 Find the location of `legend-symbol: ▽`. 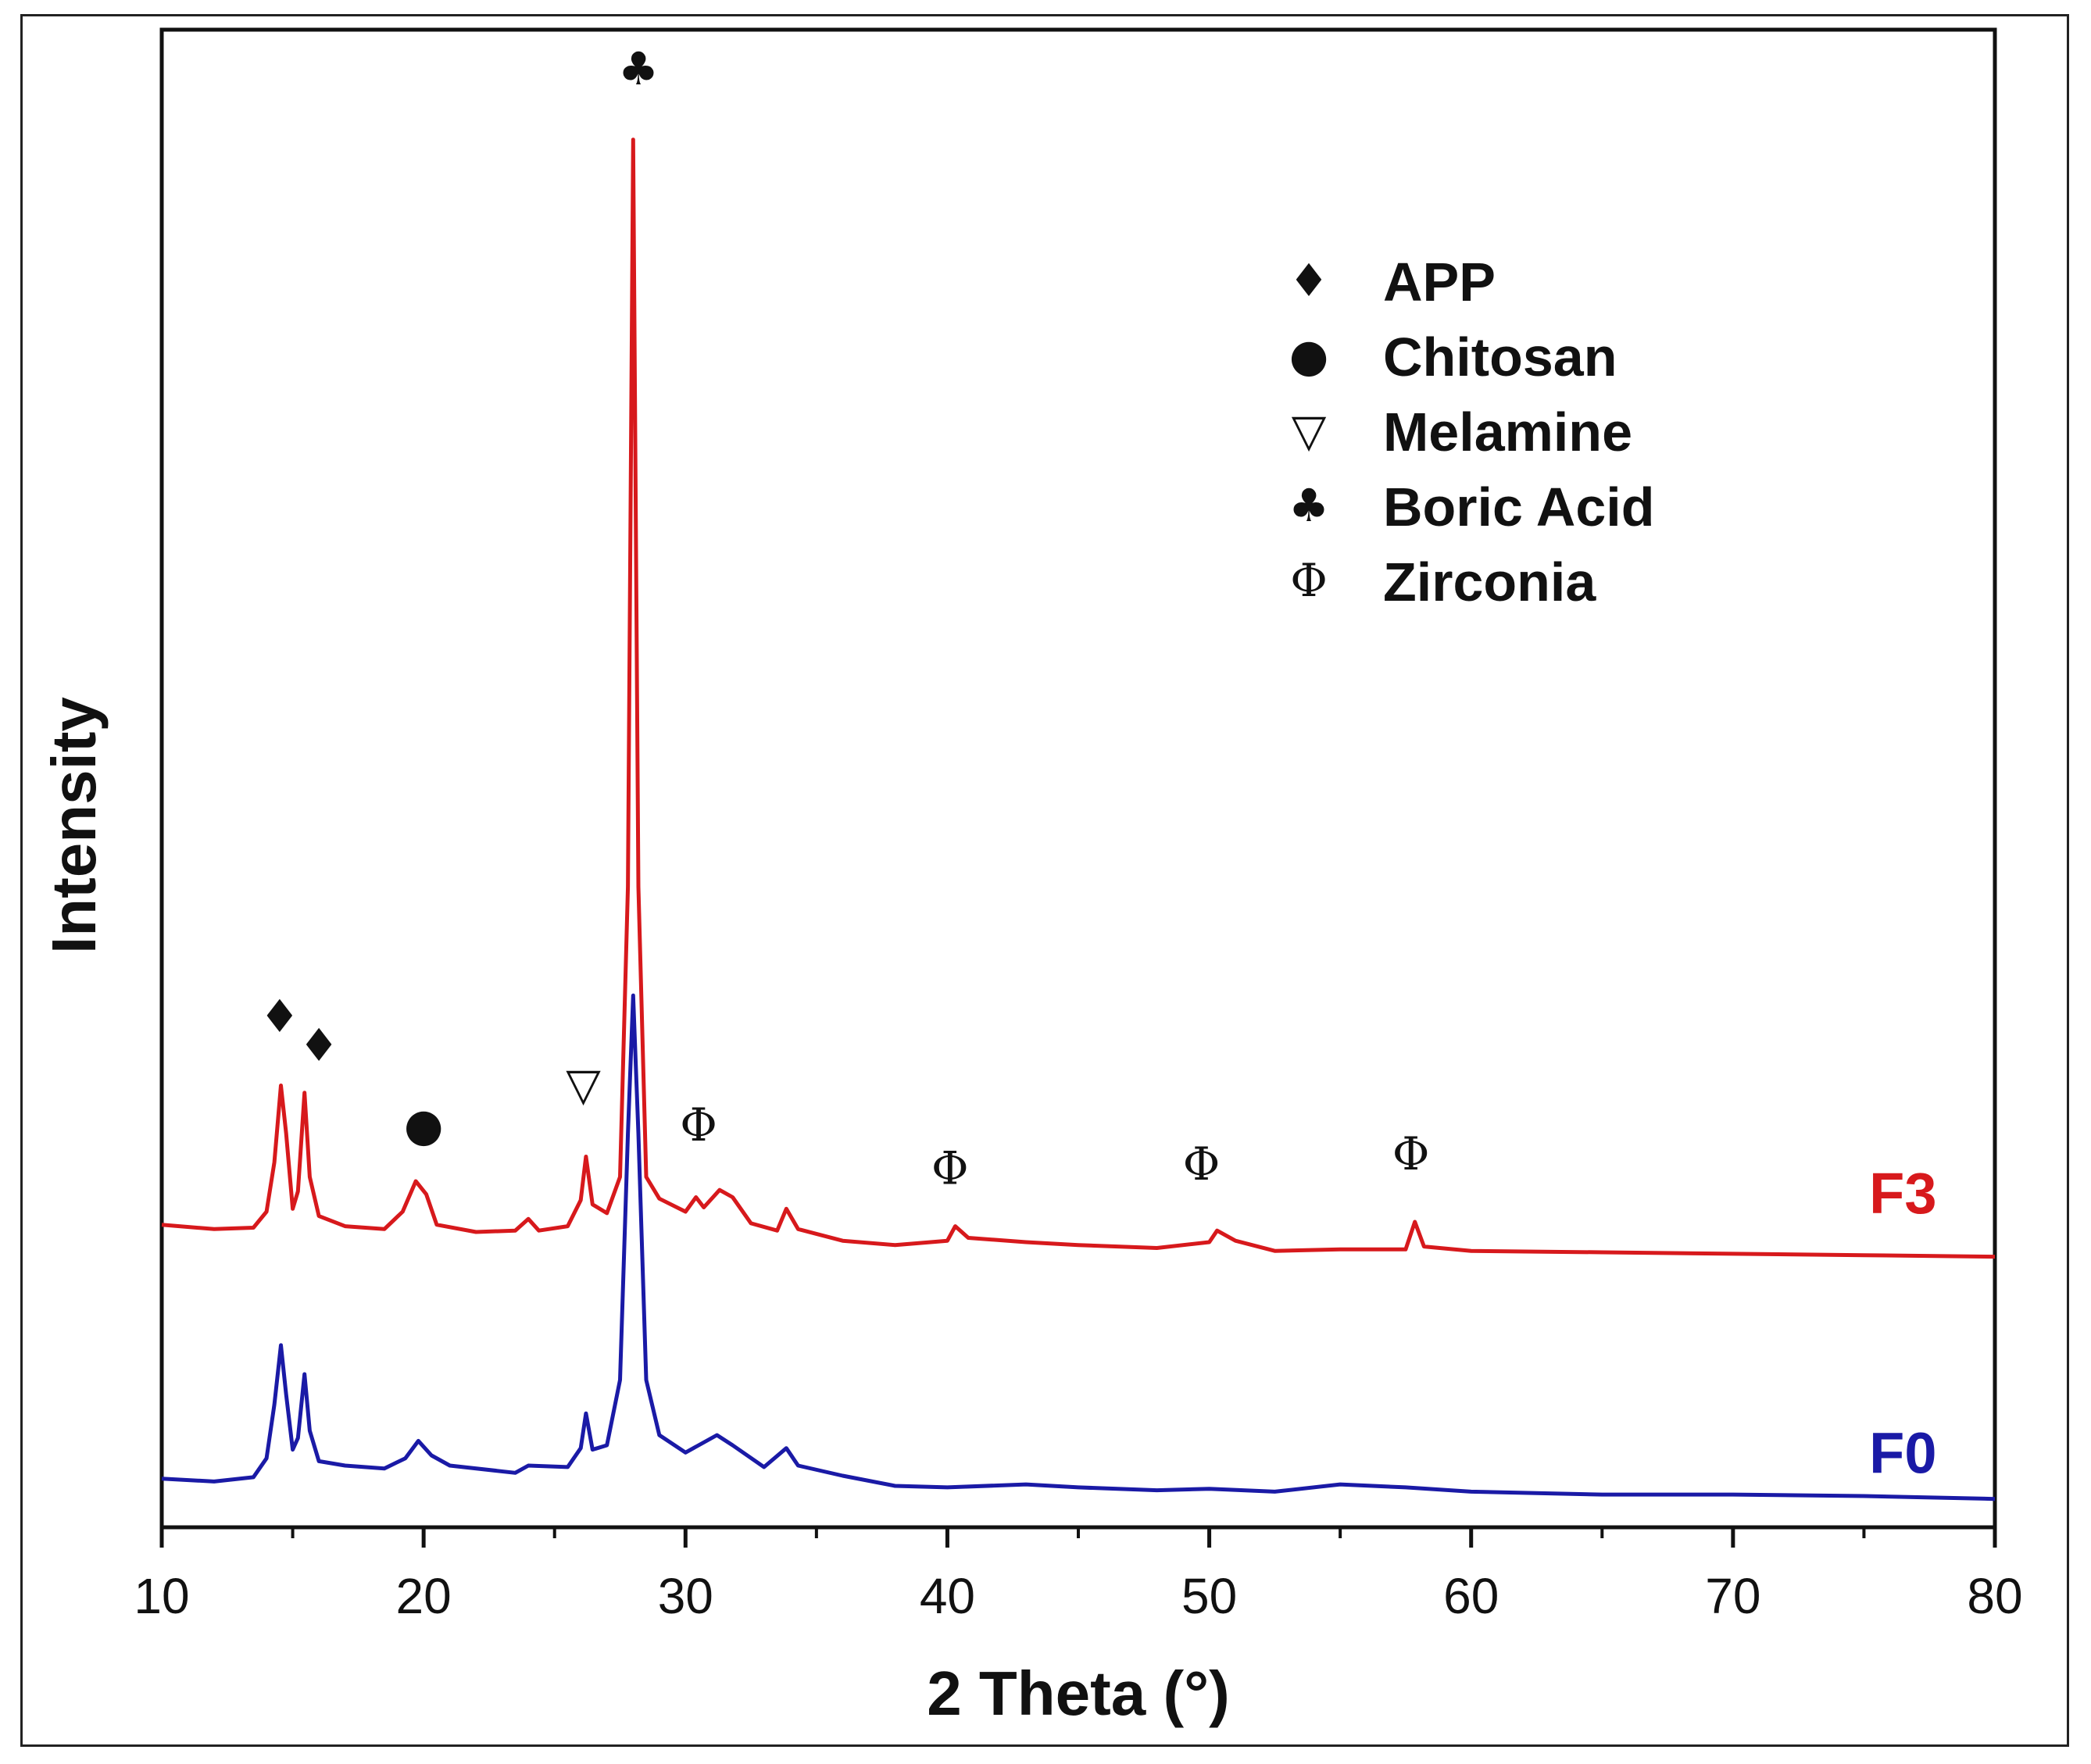

legend-symbol: ▽ is located at coordinates (1309, 431).